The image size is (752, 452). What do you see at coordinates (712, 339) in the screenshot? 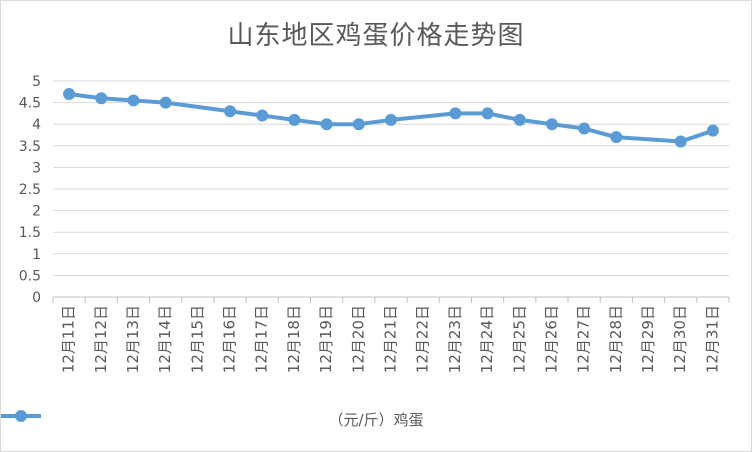
I see `x-tick-label: 12月31日` at bounding box center [712, 339].